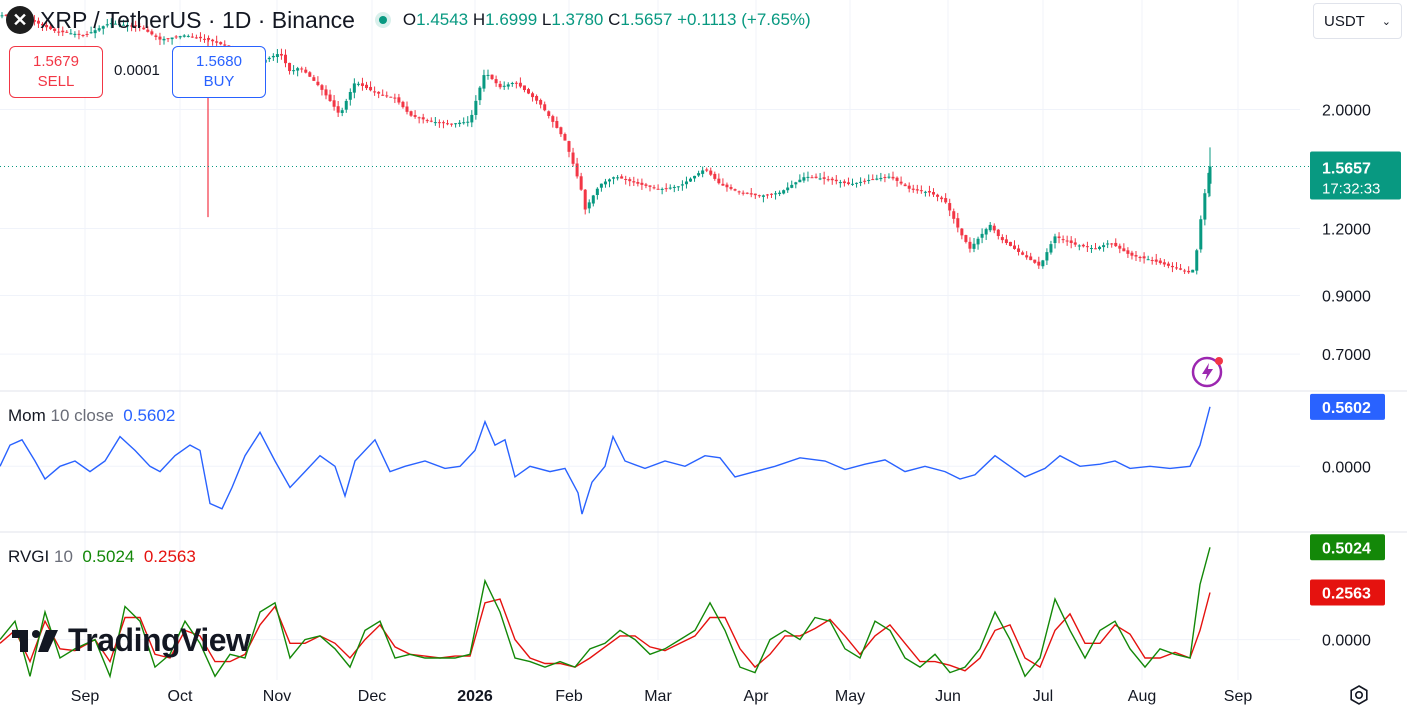  I want to click on time-axis: Sep Oct Nov Dec 2026 Feb Mar Apr May Jun Jul Aug Sep, so click(662, 696).